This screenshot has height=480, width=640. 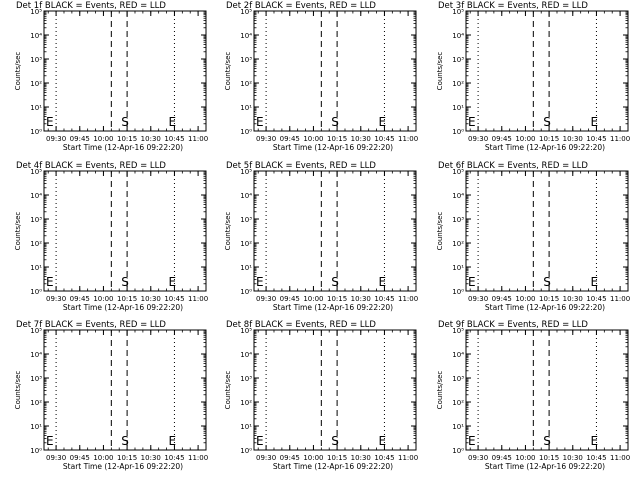 I want to click on x-tick-label: 11:00, so click(x=620, y=139).